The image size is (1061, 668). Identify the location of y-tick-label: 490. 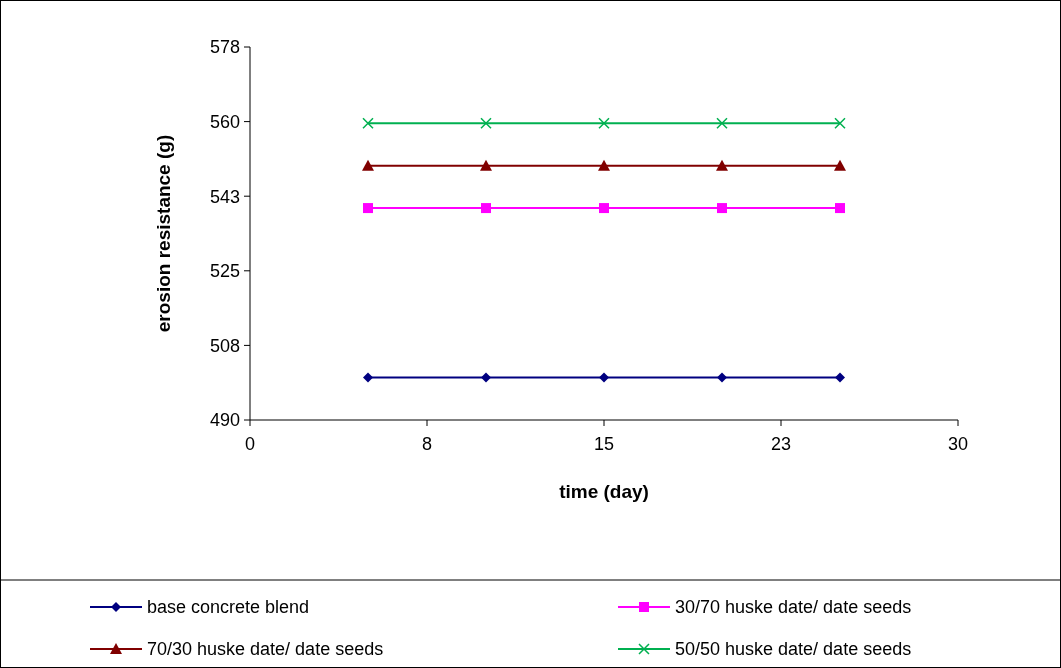
(224, 420).